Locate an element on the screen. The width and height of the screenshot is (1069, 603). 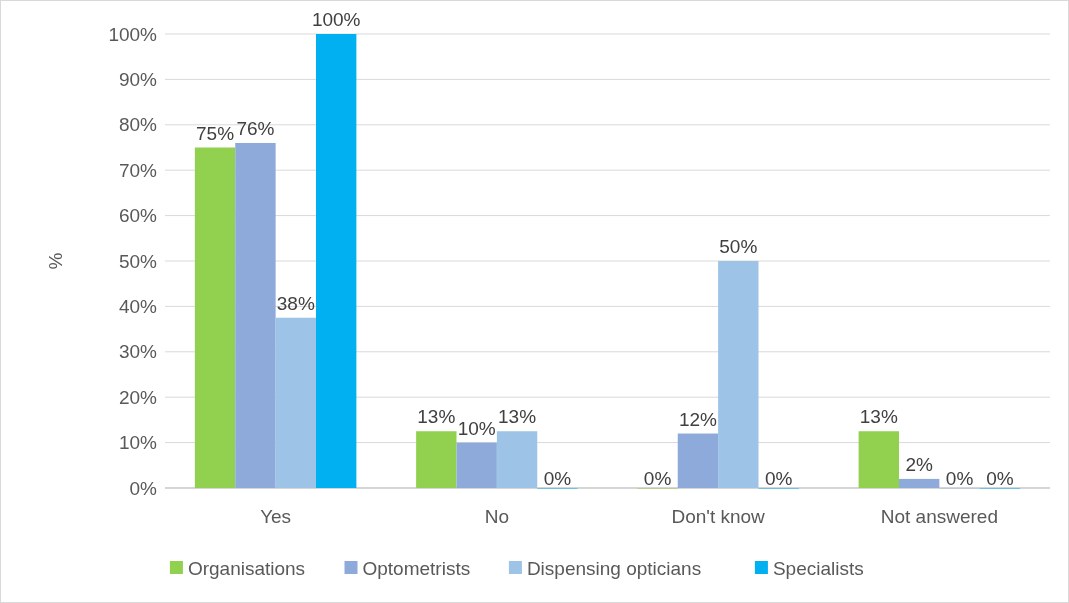
x-tick-label: Not answered is located at coordinates (939, 516).